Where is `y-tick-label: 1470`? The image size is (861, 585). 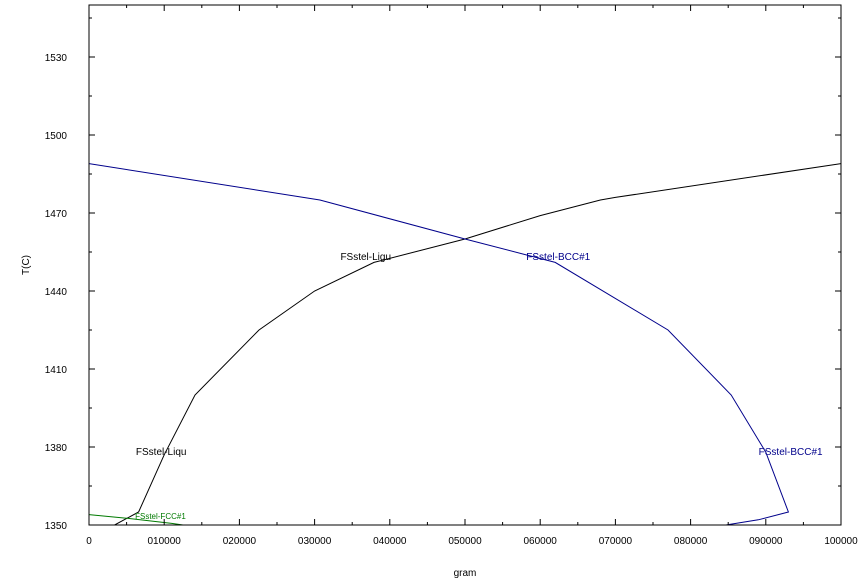
y-tick-label: 1470 is located at coordinates (56, 214).